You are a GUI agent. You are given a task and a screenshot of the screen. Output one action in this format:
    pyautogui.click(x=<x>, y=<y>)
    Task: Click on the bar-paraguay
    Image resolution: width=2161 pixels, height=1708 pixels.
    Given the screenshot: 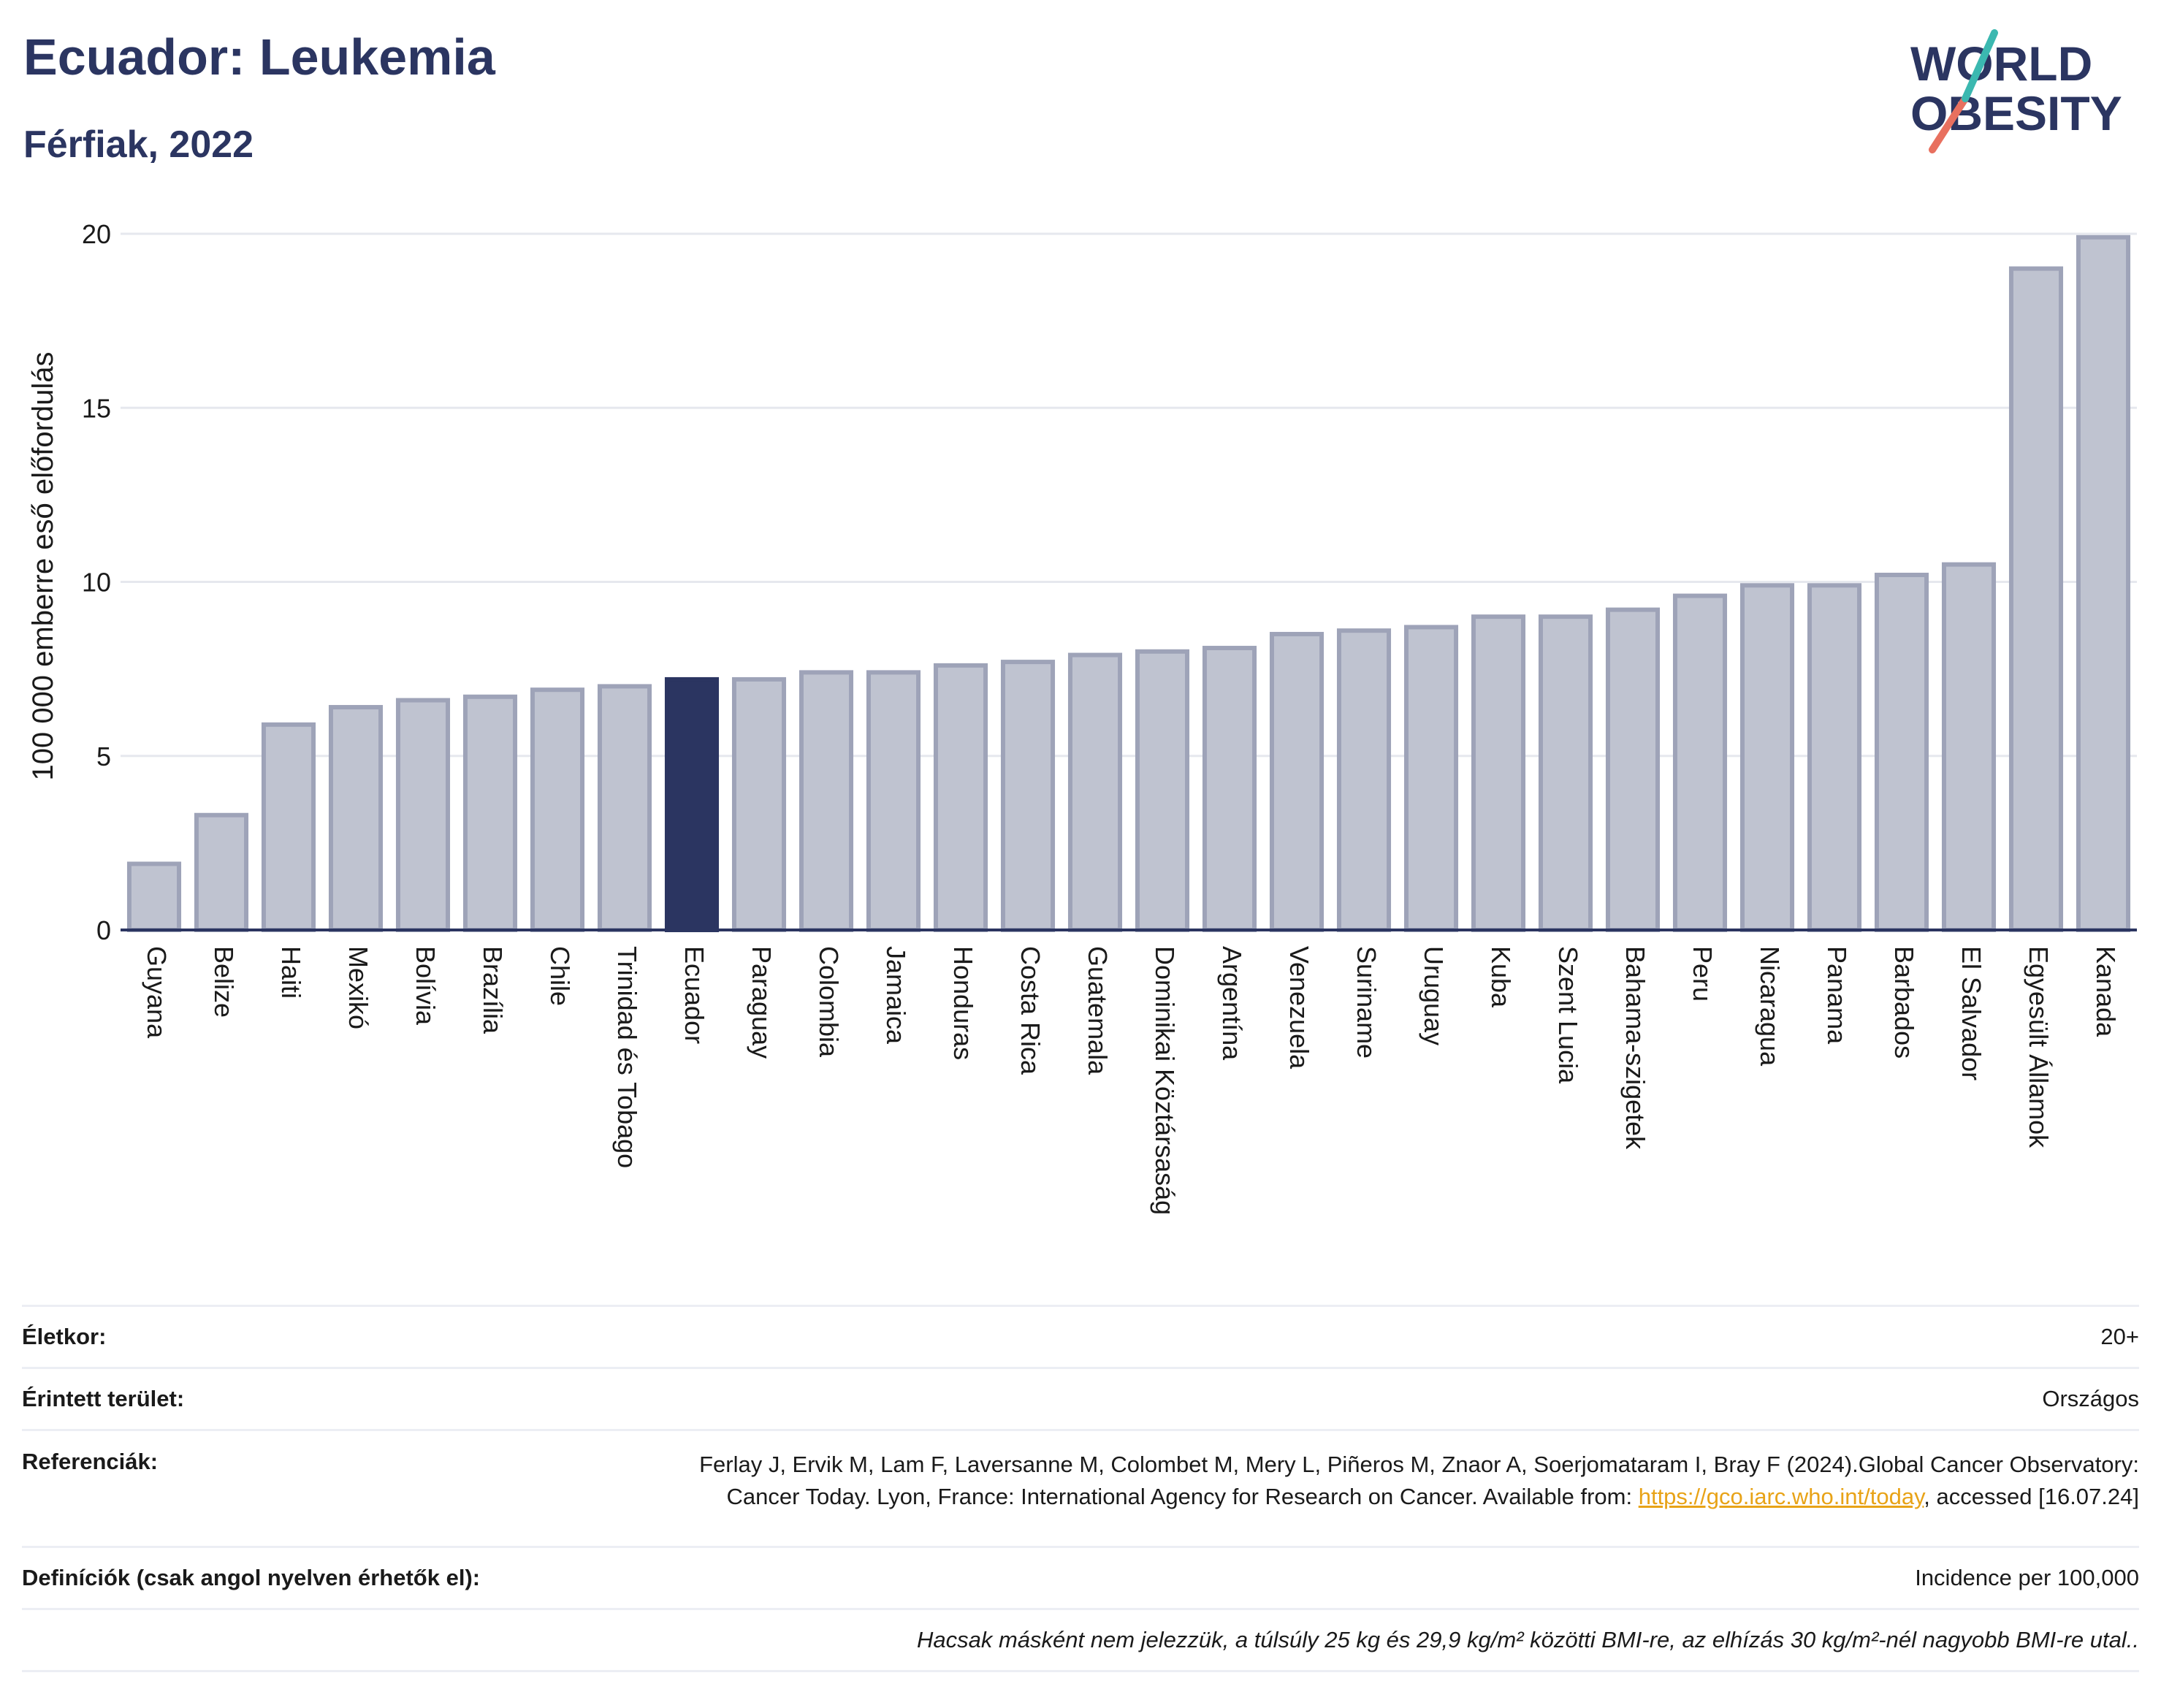 What is the action you would take?
    pyautogui.click(x=759, y=804)
    